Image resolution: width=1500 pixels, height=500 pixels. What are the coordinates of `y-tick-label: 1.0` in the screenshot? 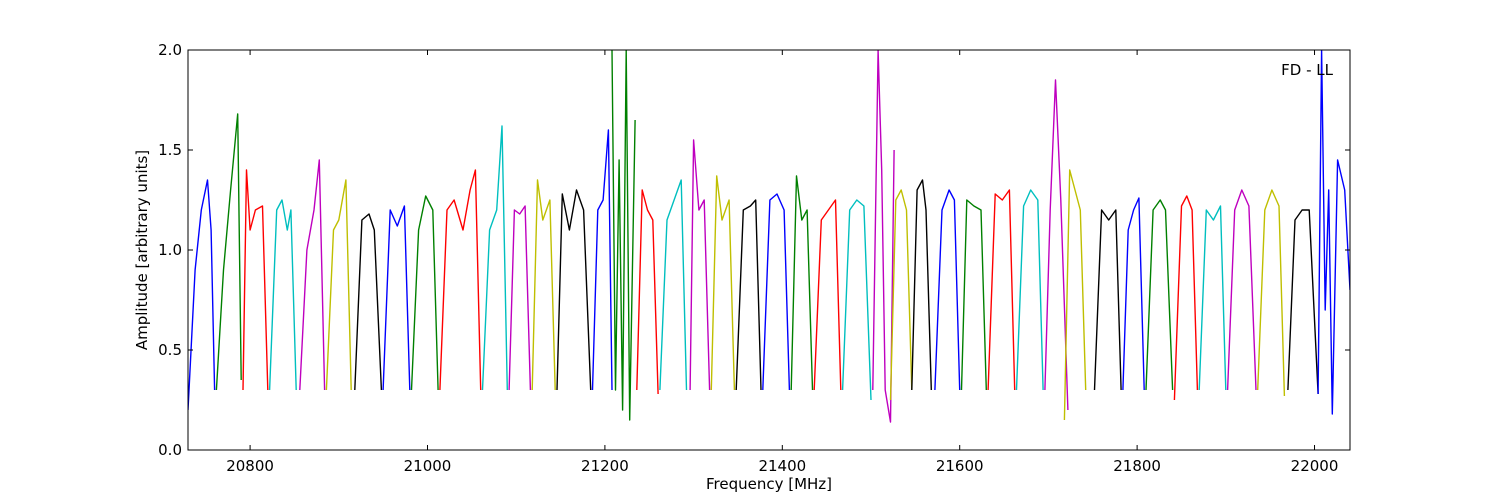 It's located at (170, 250).